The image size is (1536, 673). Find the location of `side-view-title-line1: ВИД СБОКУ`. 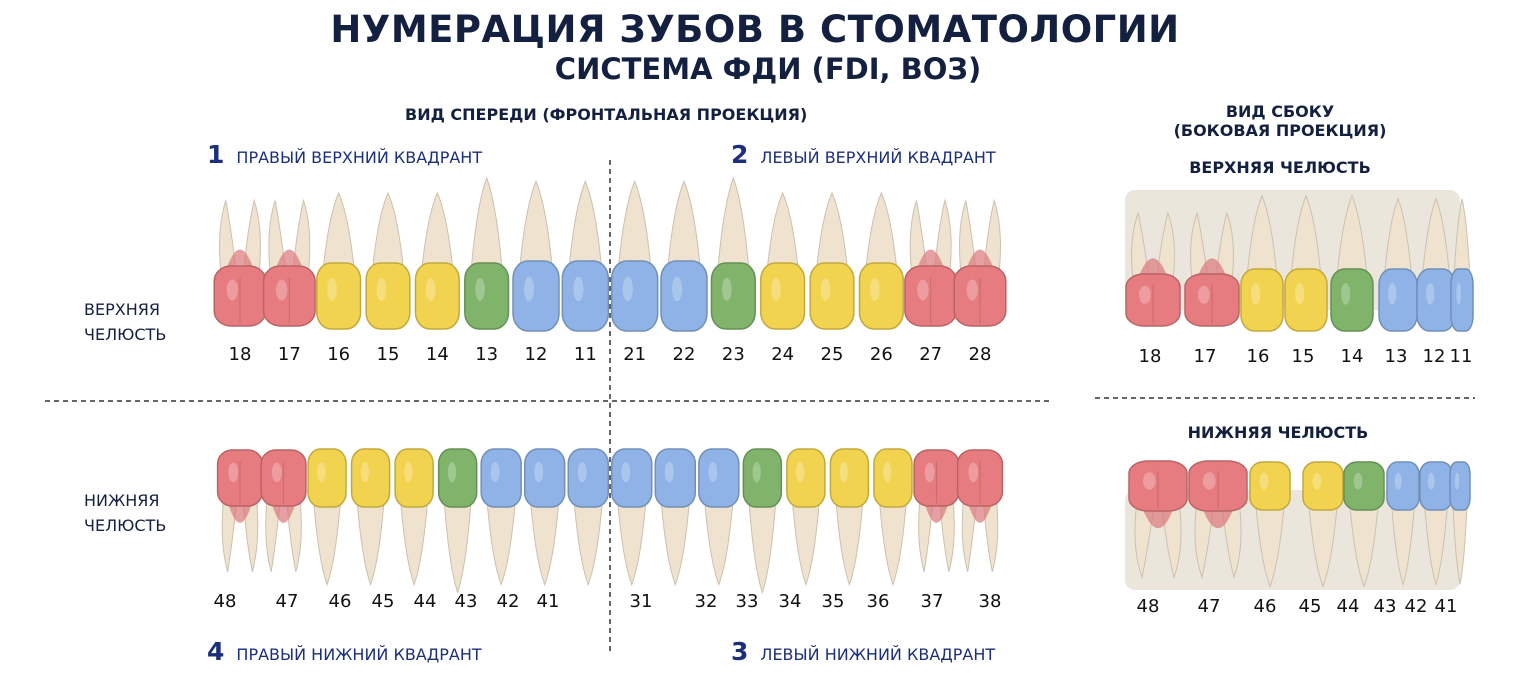

side-view-title-line1: ВИД СБОКУ is located at coordinates (1280, 111).